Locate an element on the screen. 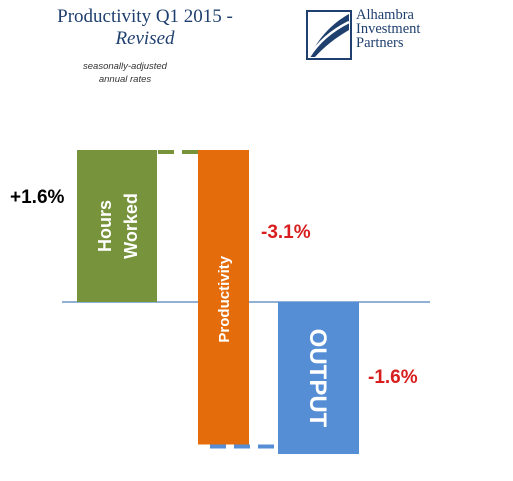  bar-label-hours-worked: Hours Worked is located at coordinates (118, 226).